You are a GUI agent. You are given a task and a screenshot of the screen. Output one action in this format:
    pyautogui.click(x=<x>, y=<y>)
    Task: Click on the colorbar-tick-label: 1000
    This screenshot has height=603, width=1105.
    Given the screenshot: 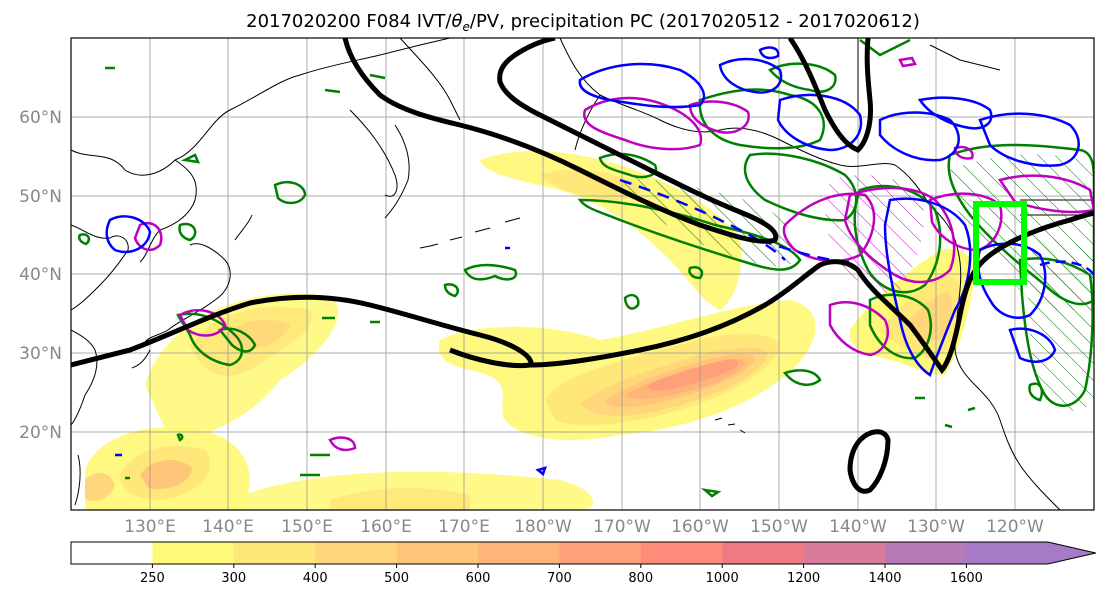 What is the action you would take?
    pyautogui.click(x=722, y=578)
    